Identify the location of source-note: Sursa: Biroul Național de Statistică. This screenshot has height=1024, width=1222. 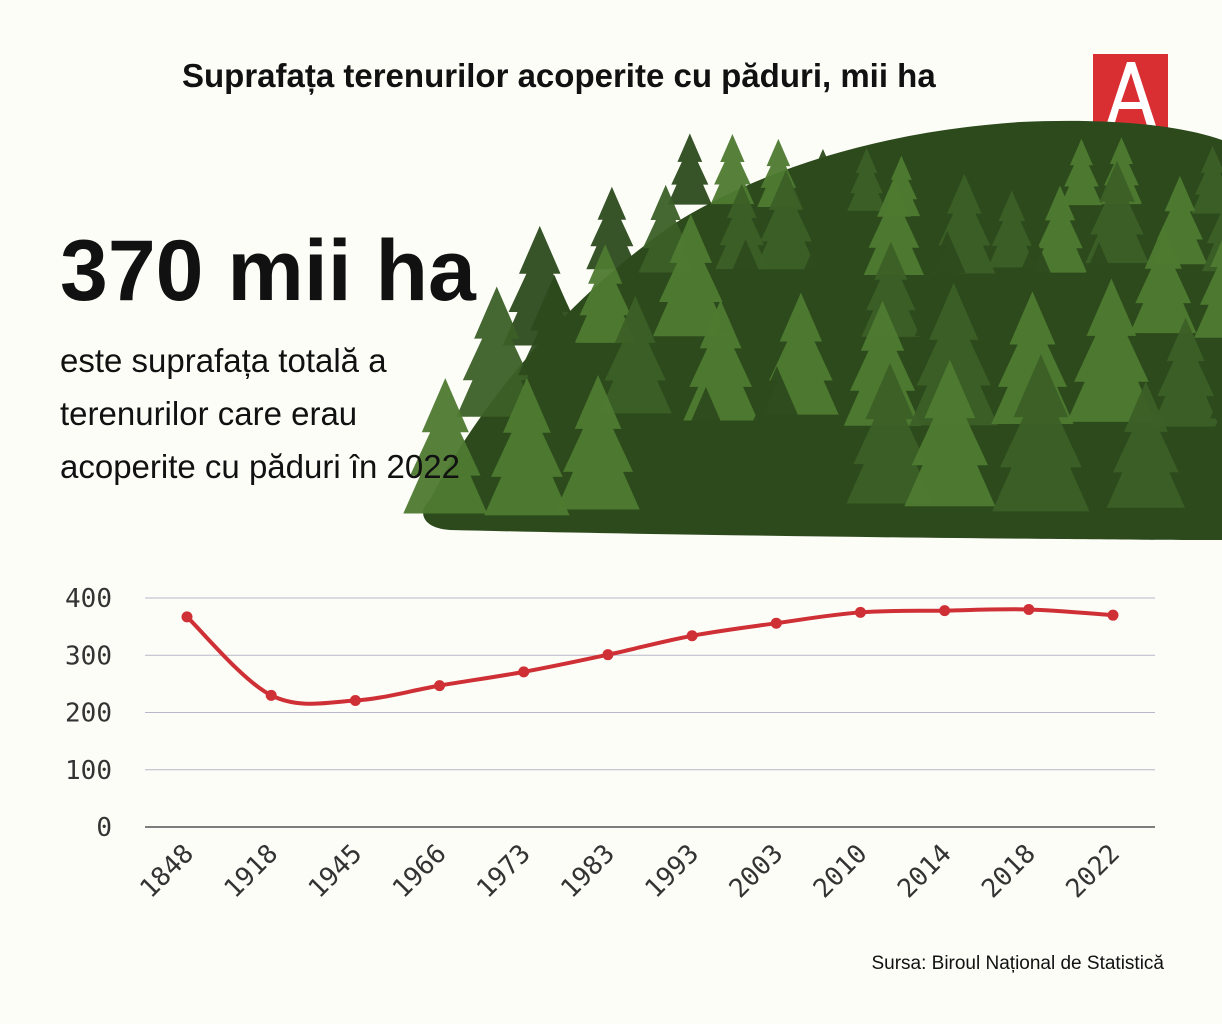
(1017, 963).